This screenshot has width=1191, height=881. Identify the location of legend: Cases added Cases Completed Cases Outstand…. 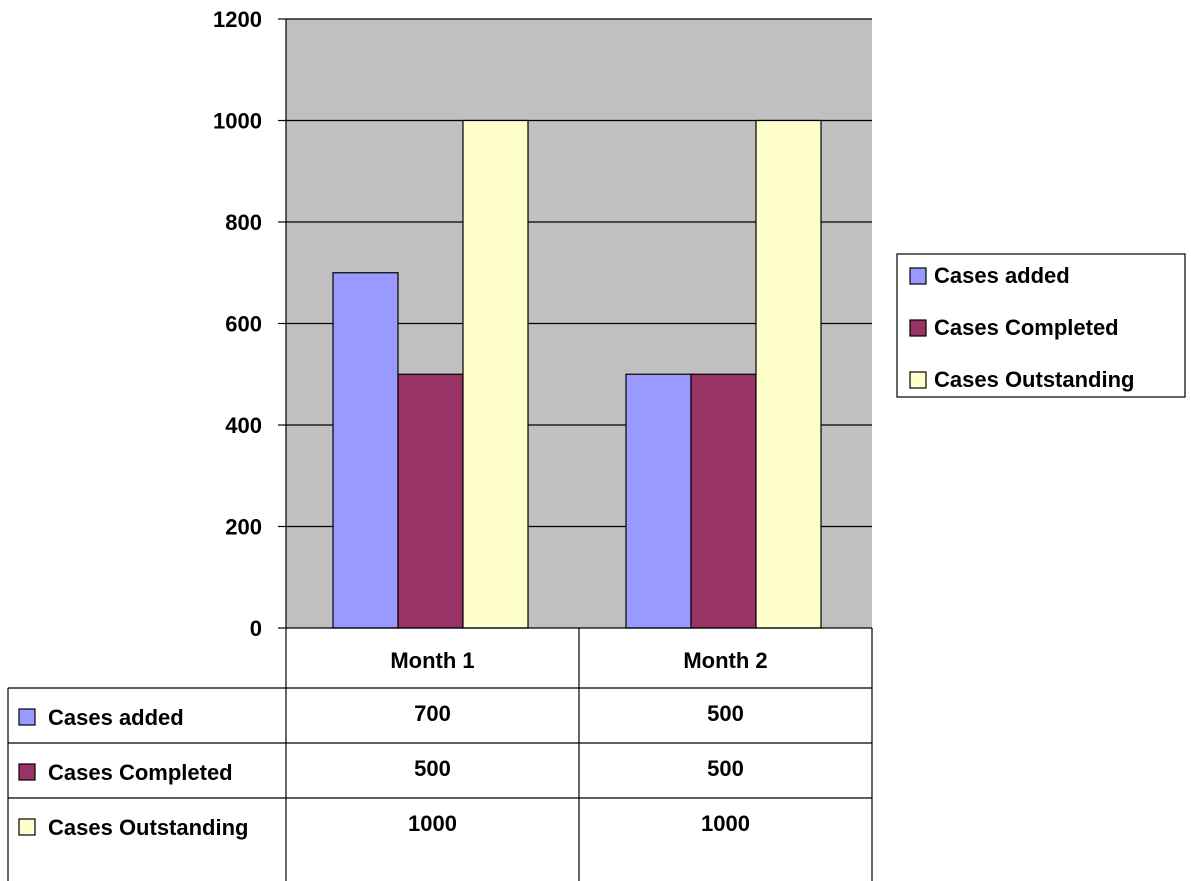
(1041, 325).